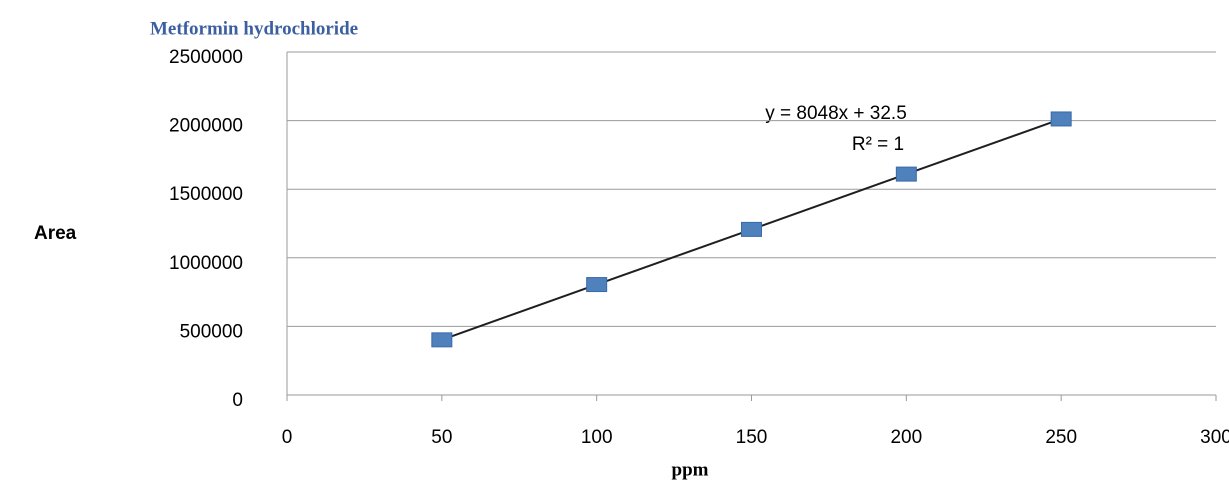 The width and height of the screenshot is (1229, 485). Describe the element at coordinates (597, 437) in the screenshot. I see `x-tick-label: 100` at that location.